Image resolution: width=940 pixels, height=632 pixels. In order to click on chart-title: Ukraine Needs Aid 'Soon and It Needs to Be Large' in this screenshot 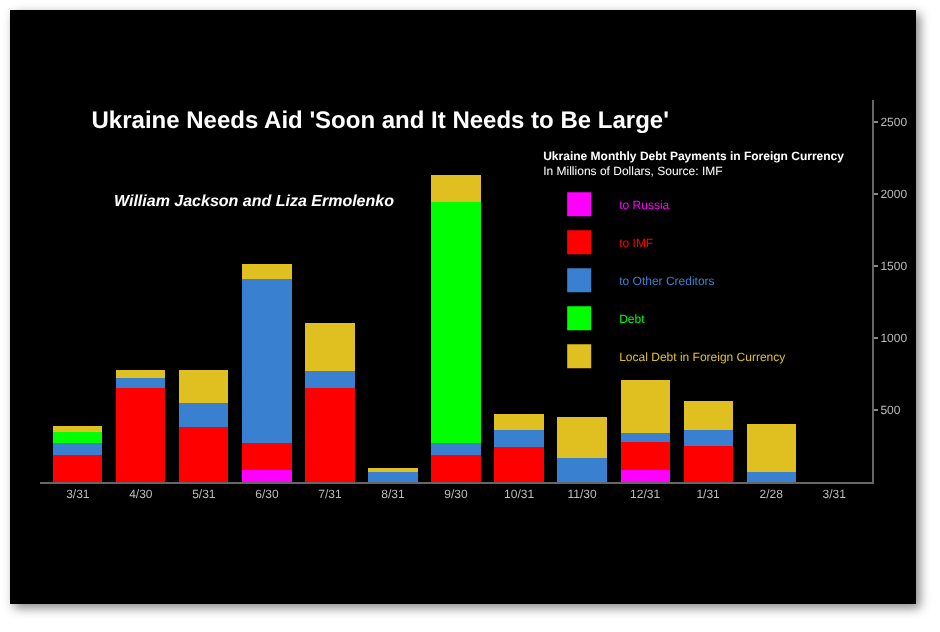, I will do `click(380, 120)`.